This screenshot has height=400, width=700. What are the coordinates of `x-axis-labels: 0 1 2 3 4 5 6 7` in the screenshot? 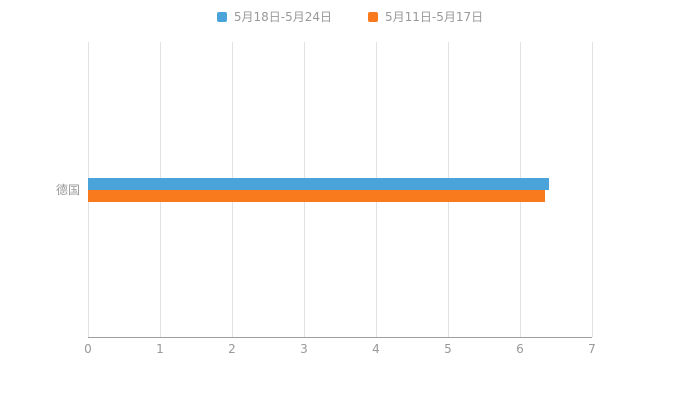 It's located at (340, 350).